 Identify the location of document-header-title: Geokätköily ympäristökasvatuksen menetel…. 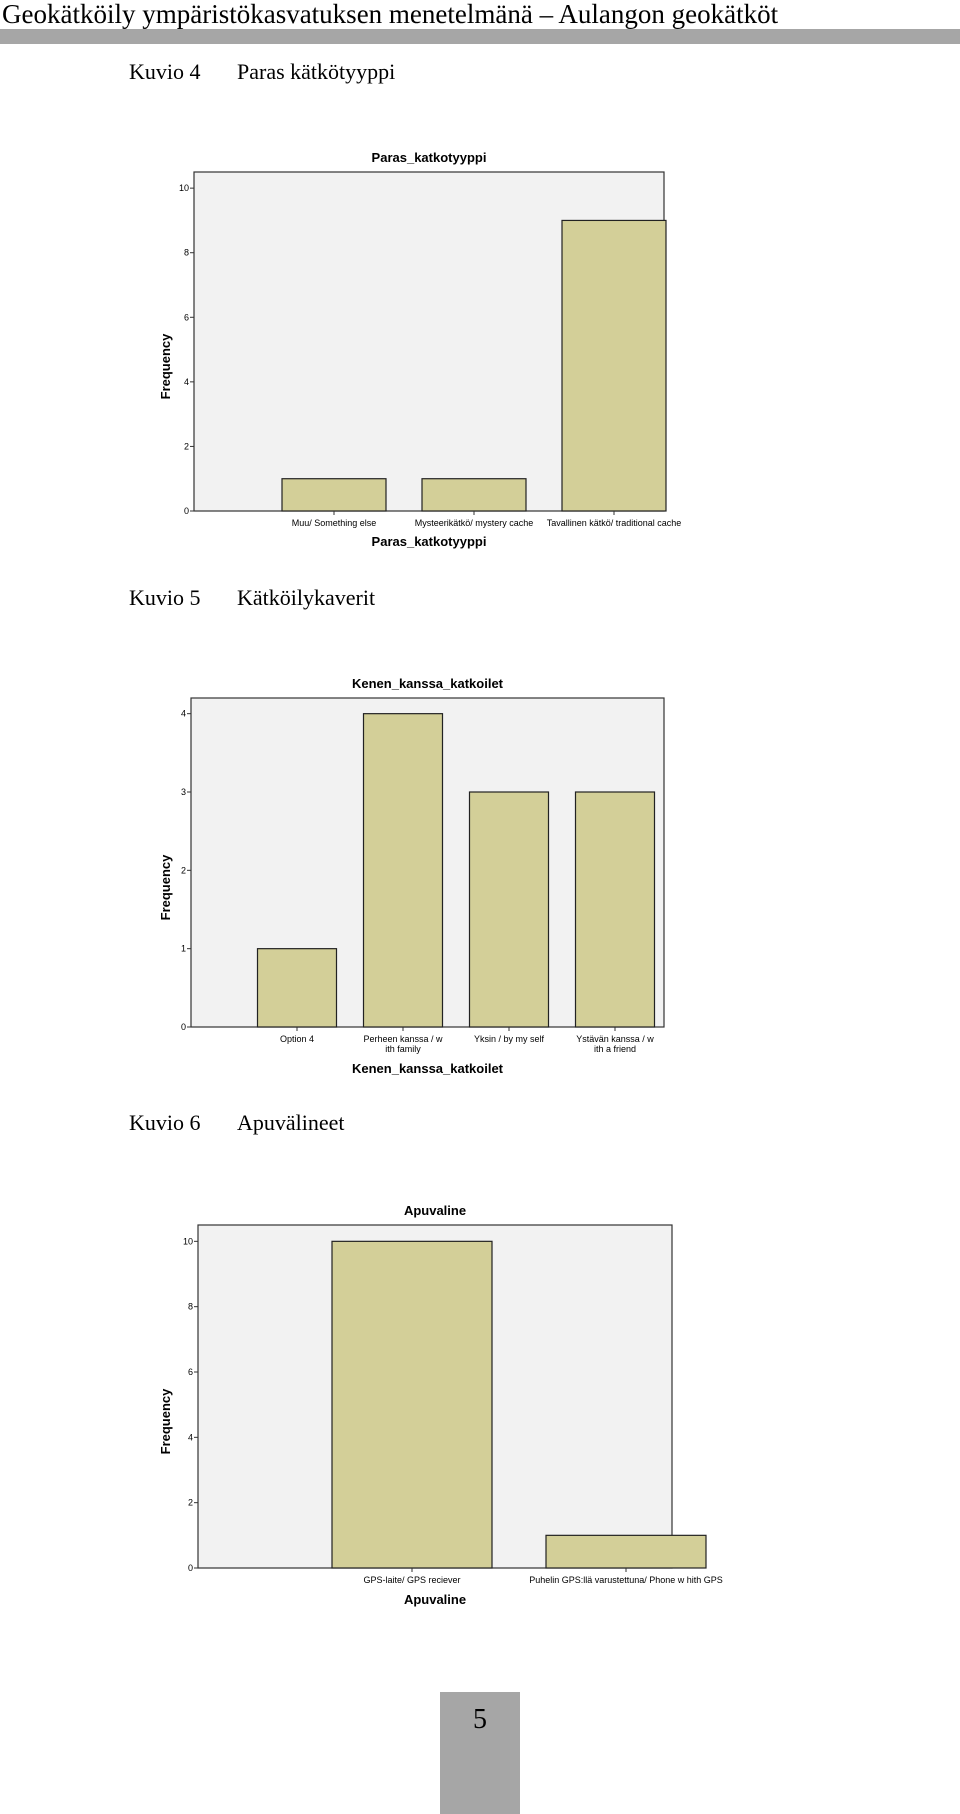
(390, 14).